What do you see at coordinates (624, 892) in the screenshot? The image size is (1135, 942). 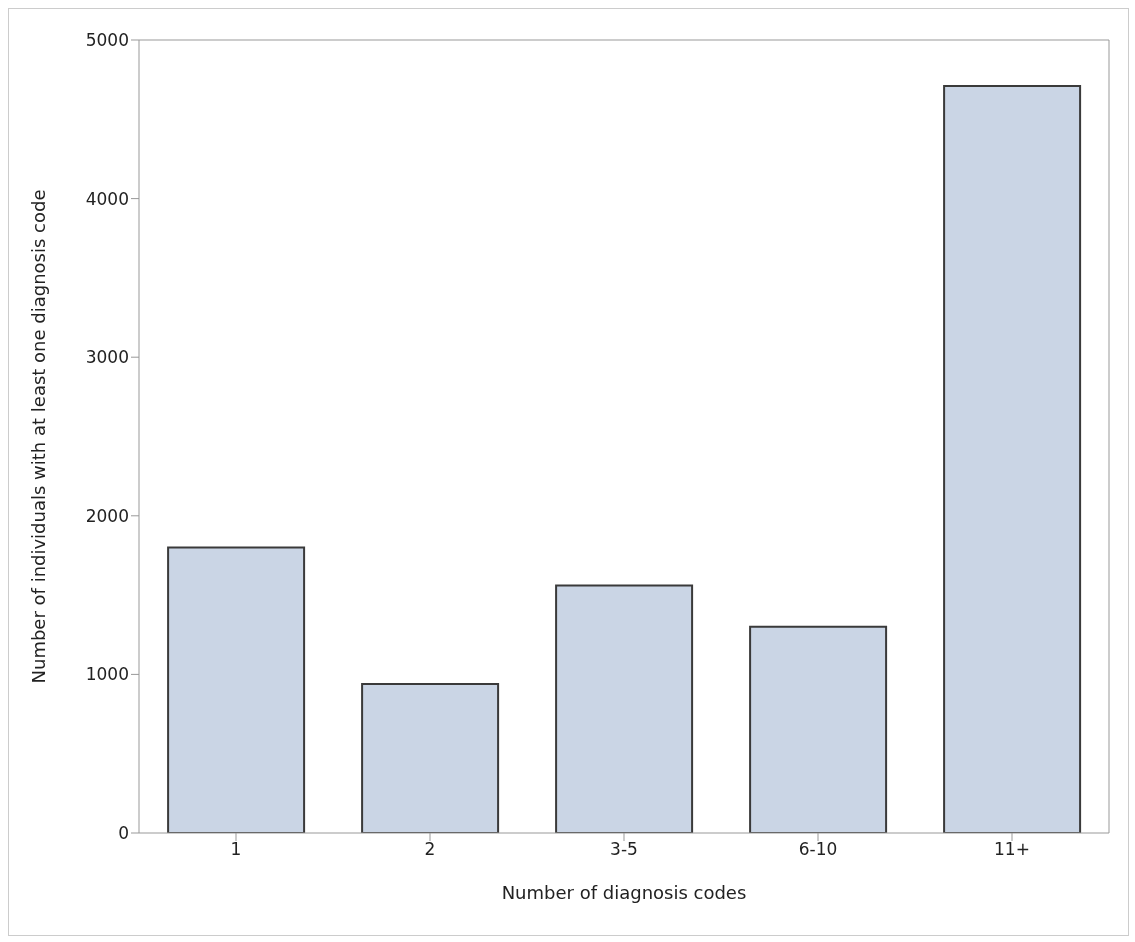 I see `x-axis-title: Number of diagnosis codes` at bounding box center [624, 892].